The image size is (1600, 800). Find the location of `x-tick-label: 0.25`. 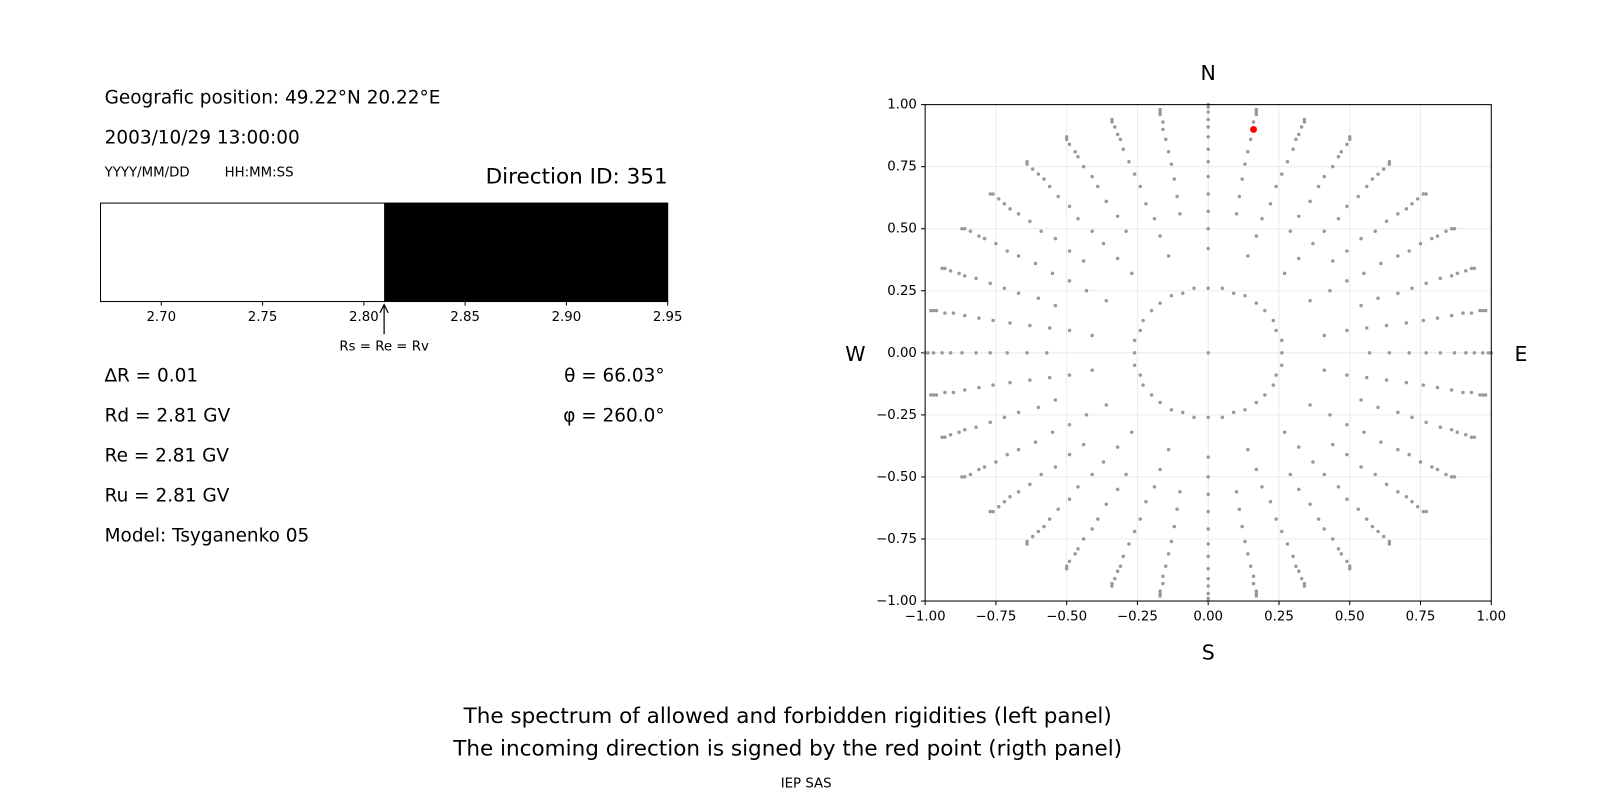

x-tick-label: 0.25 is located at coordinates (1279, 616).